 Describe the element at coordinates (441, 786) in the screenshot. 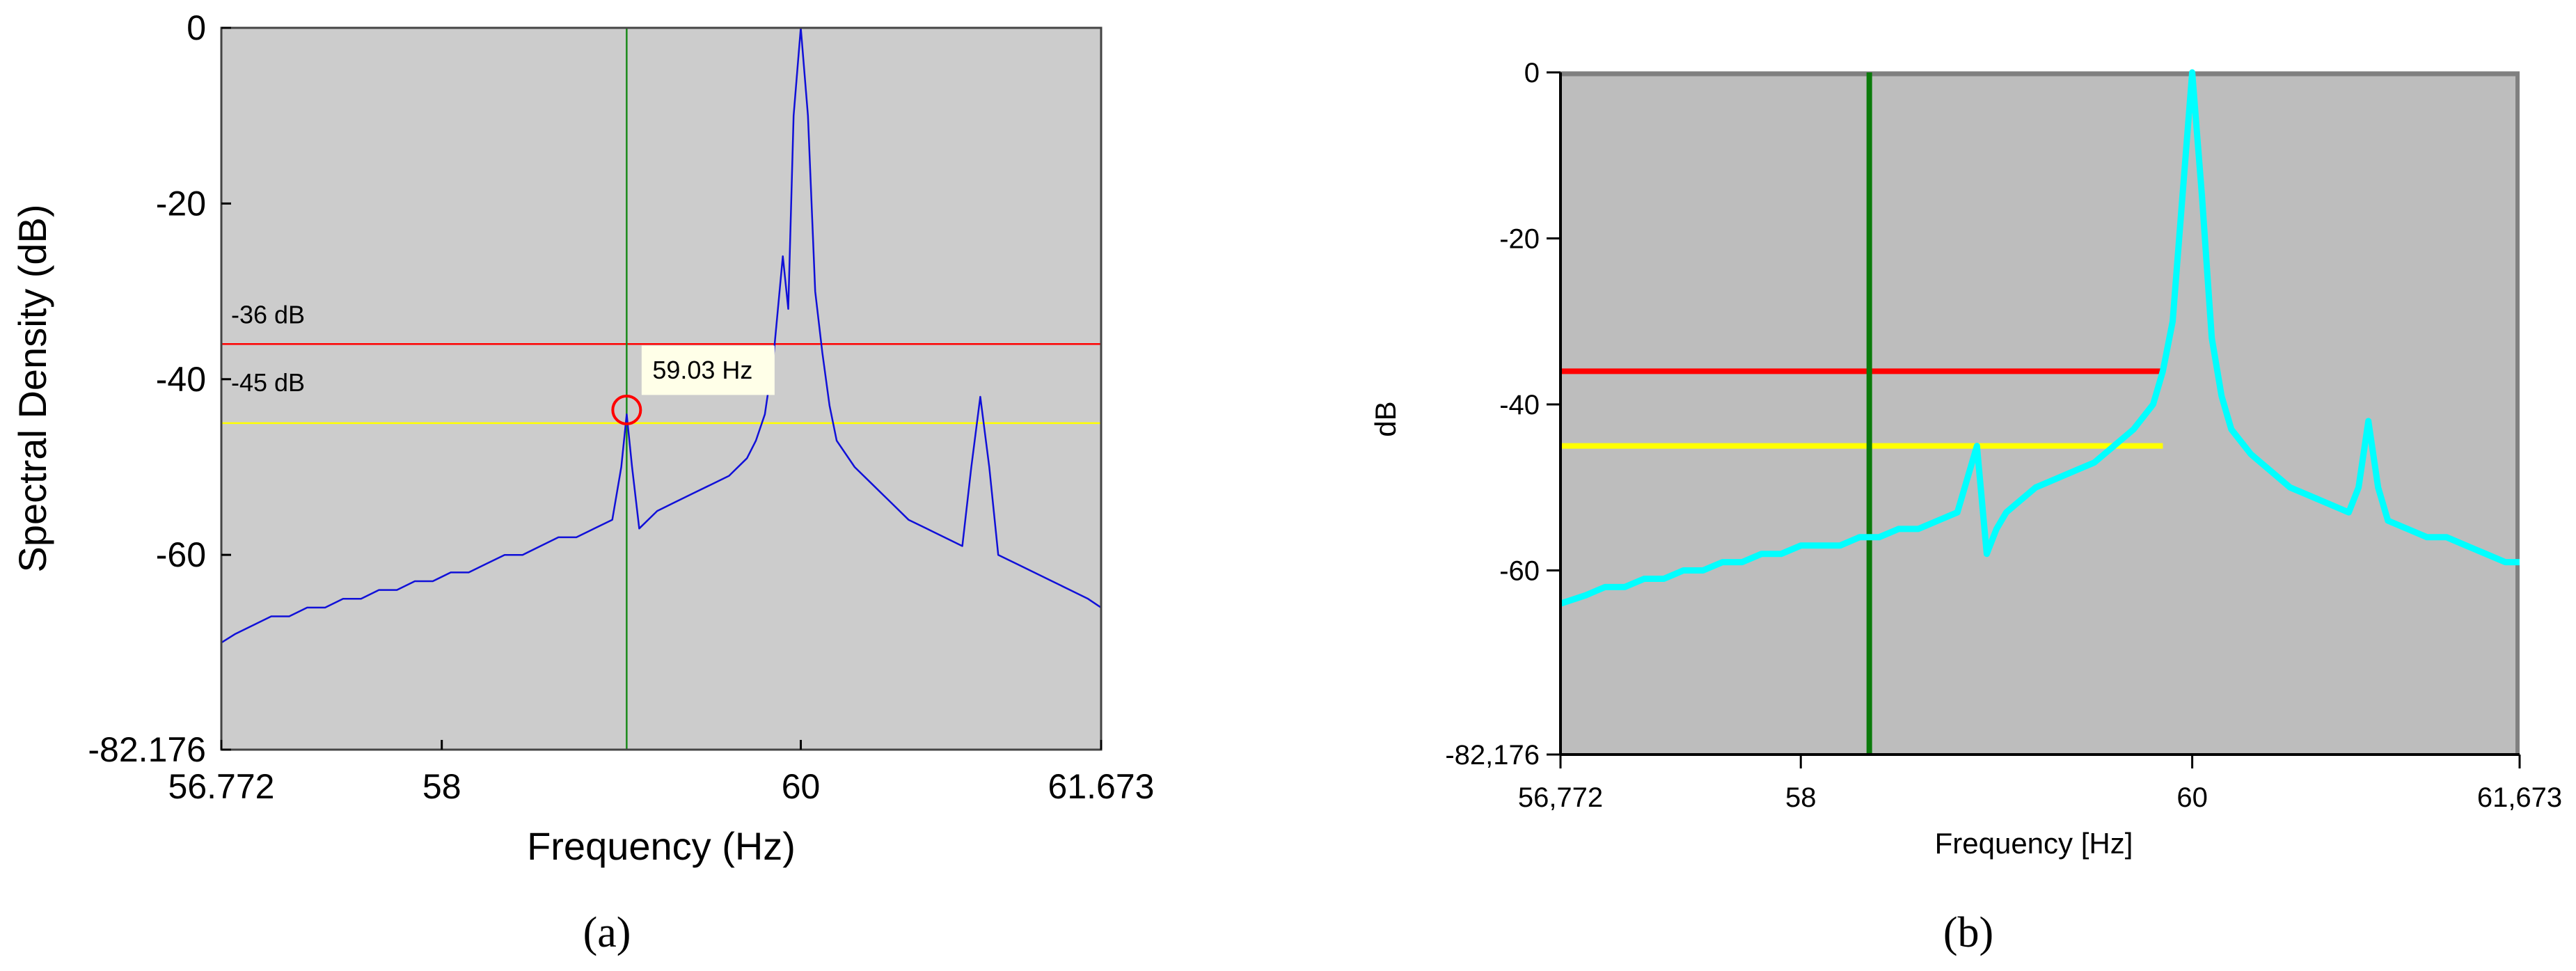

I see `x-tick-label-0-1: 58` at that location.